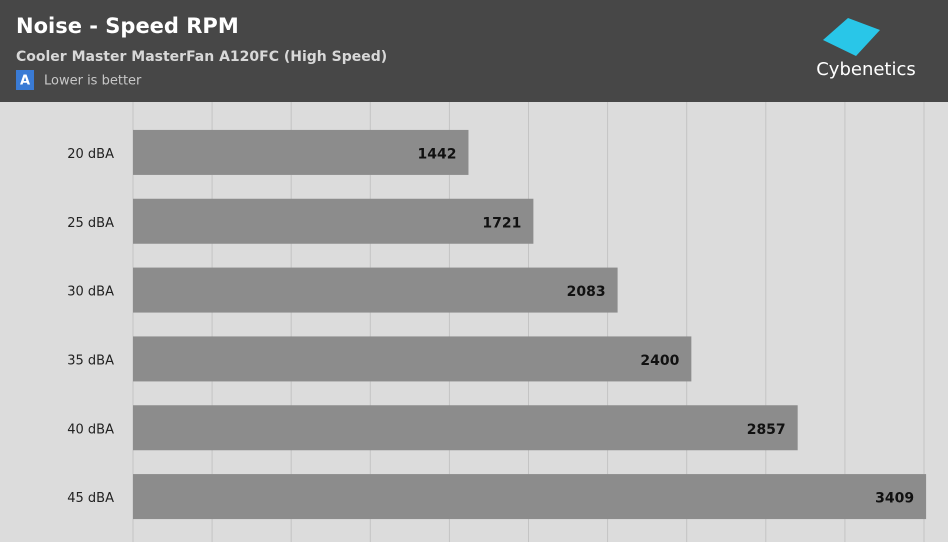  What do you see at coordinates (90, 429) in the screenshot?
I see `y-tick-label: 40 dBA` at bounding box center [90, 429].